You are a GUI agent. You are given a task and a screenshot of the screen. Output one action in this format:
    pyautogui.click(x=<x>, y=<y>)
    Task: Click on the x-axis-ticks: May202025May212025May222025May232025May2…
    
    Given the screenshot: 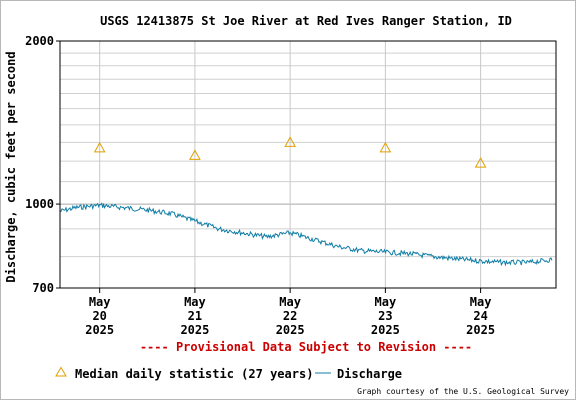 What is the action you would take?
    pyautogui.click(x=290, y=312)
    